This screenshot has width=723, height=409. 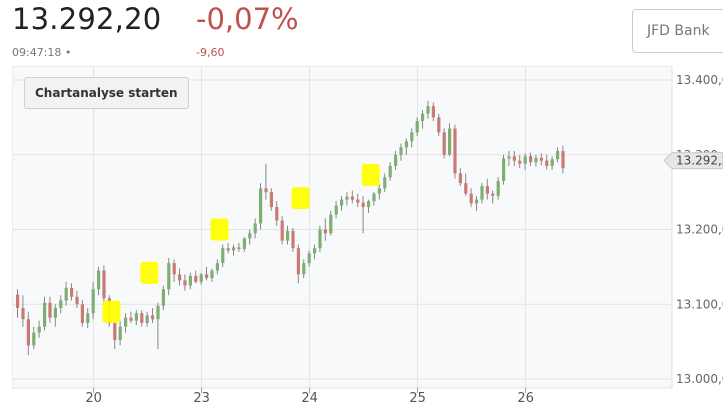 I want to click on x-tick-label: 20, so click(x=93, y=398).